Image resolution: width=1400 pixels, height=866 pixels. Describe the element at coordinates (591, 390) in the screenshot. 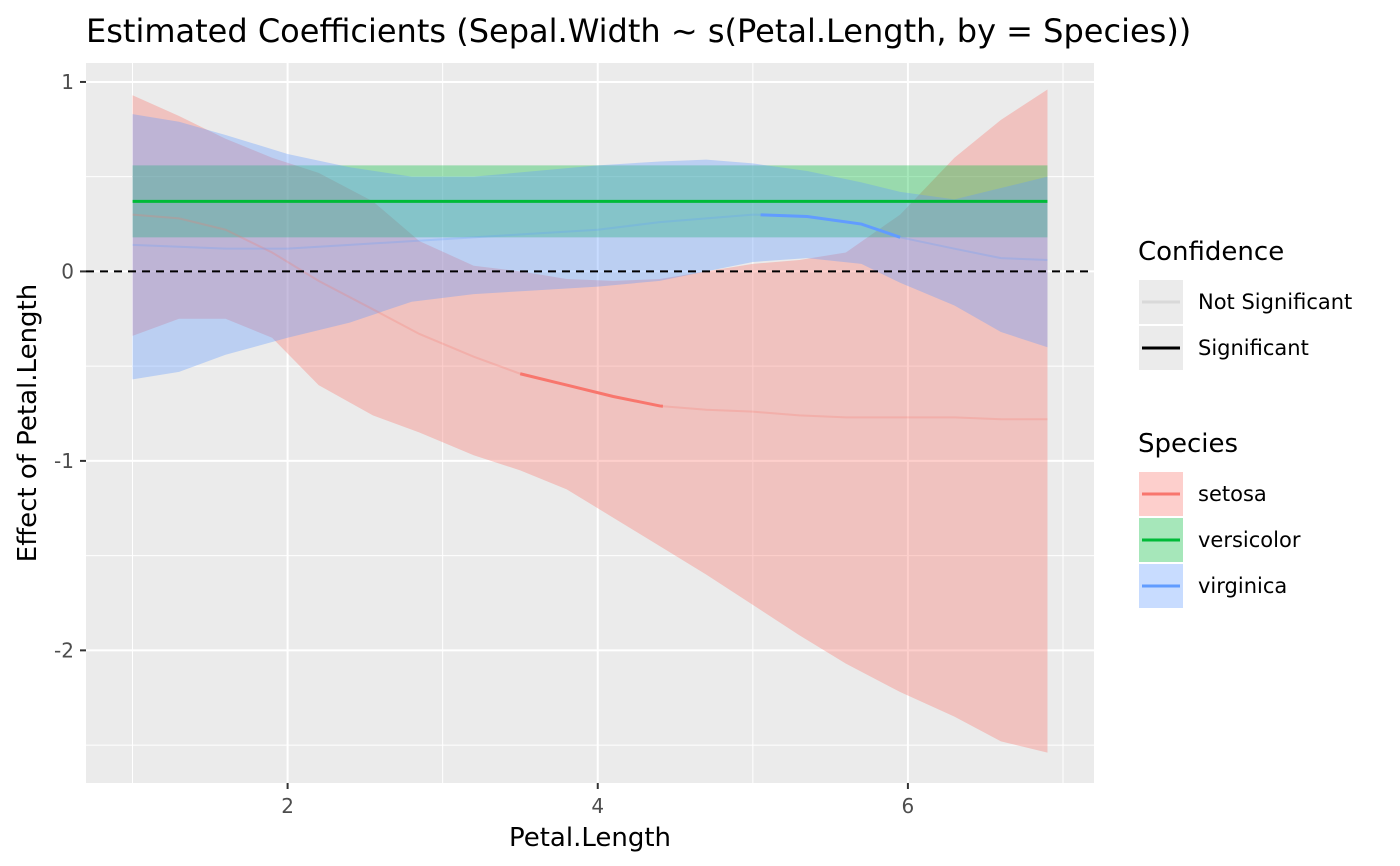

I see `line-setosa-significant` at that location.